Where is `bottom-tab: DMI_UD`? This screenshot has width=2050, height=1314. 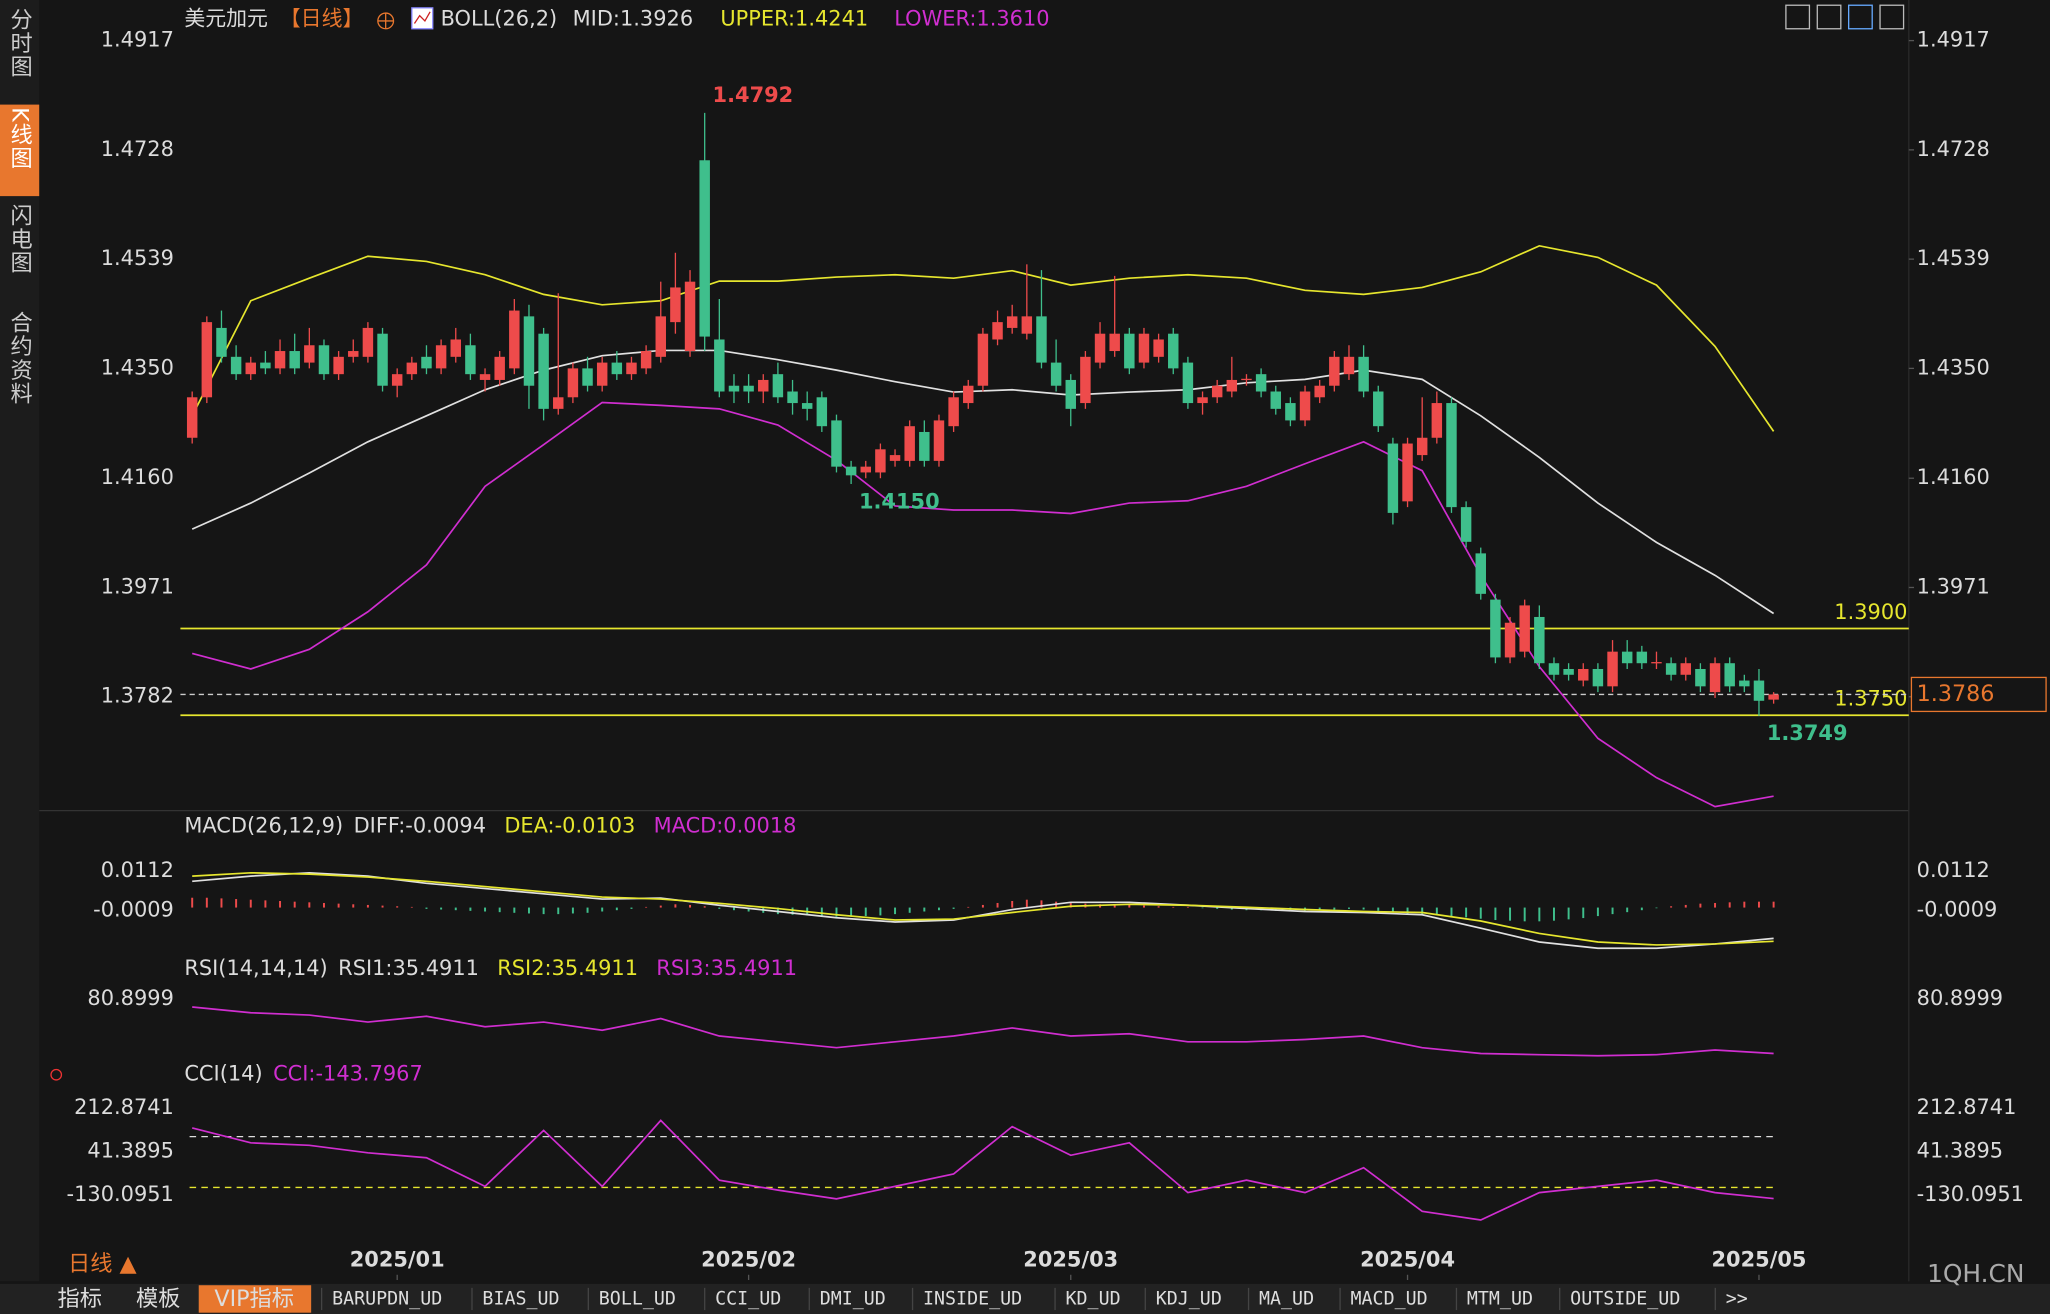
bottom-tab: DMI_UD is located at coordinates (853, 1299).